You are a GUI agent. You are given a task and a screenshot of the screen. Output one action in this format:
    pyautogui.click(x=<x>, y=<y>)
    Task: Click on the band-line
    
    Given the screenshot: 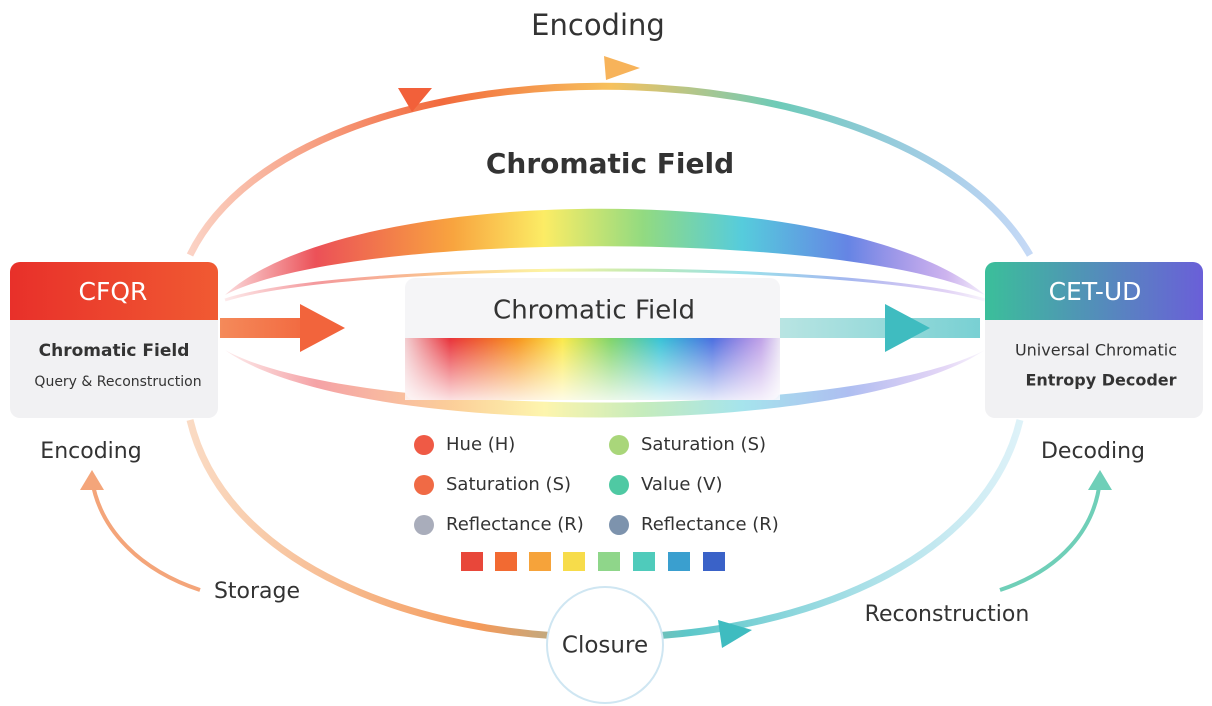 What is the action you would take?
    pyautogui.click(x=605, y=285)
    